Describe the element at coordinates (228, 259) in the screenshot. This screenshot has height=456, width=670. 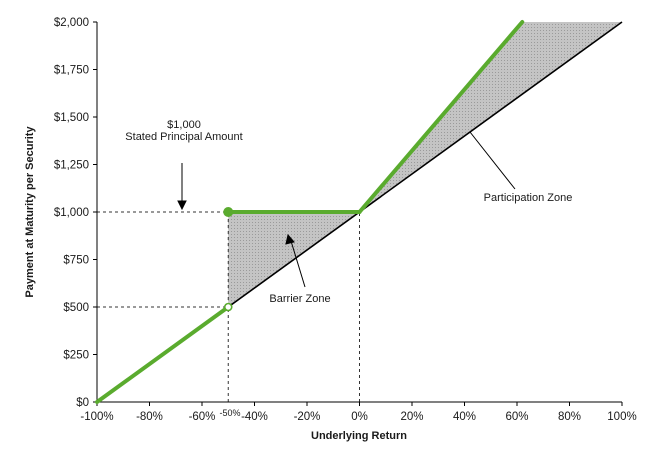
I see `markers` at that location.